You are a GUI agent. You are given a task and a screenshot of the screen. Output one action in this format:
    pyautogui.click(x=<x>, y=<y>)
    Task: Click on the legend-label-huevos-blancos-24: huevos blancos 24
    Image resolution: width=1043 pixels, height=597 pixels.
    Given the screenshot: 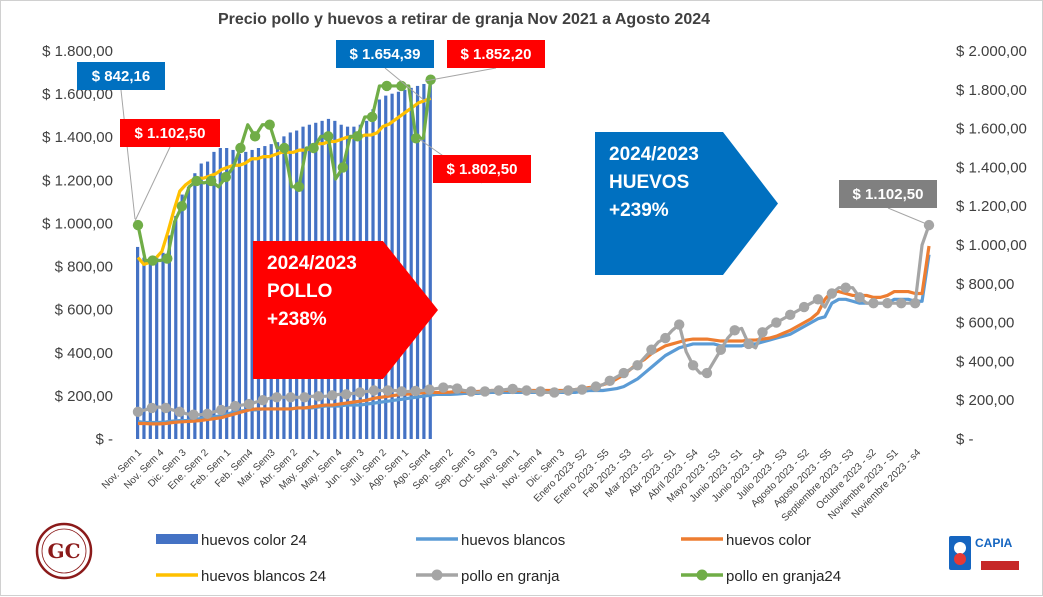 What is the action you would take?
    pyautogui.click(x=263, y=576)
    